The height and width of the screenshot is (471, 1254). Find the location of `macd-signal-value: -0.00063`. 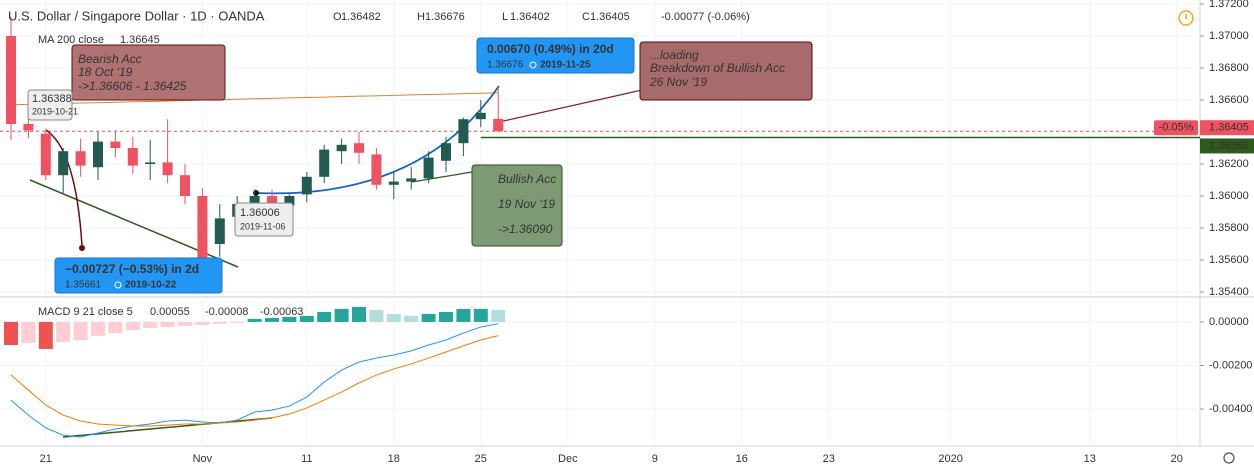

macd-signal-value: -0.00063 is located at coordinates (281, 312).